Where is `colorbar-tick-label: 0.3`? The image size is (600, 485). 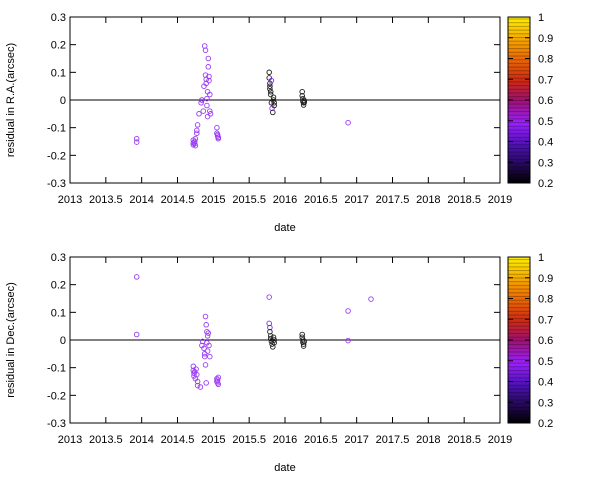 colorbar-tick-label: 0.3 is located at coordinates (545, 403).